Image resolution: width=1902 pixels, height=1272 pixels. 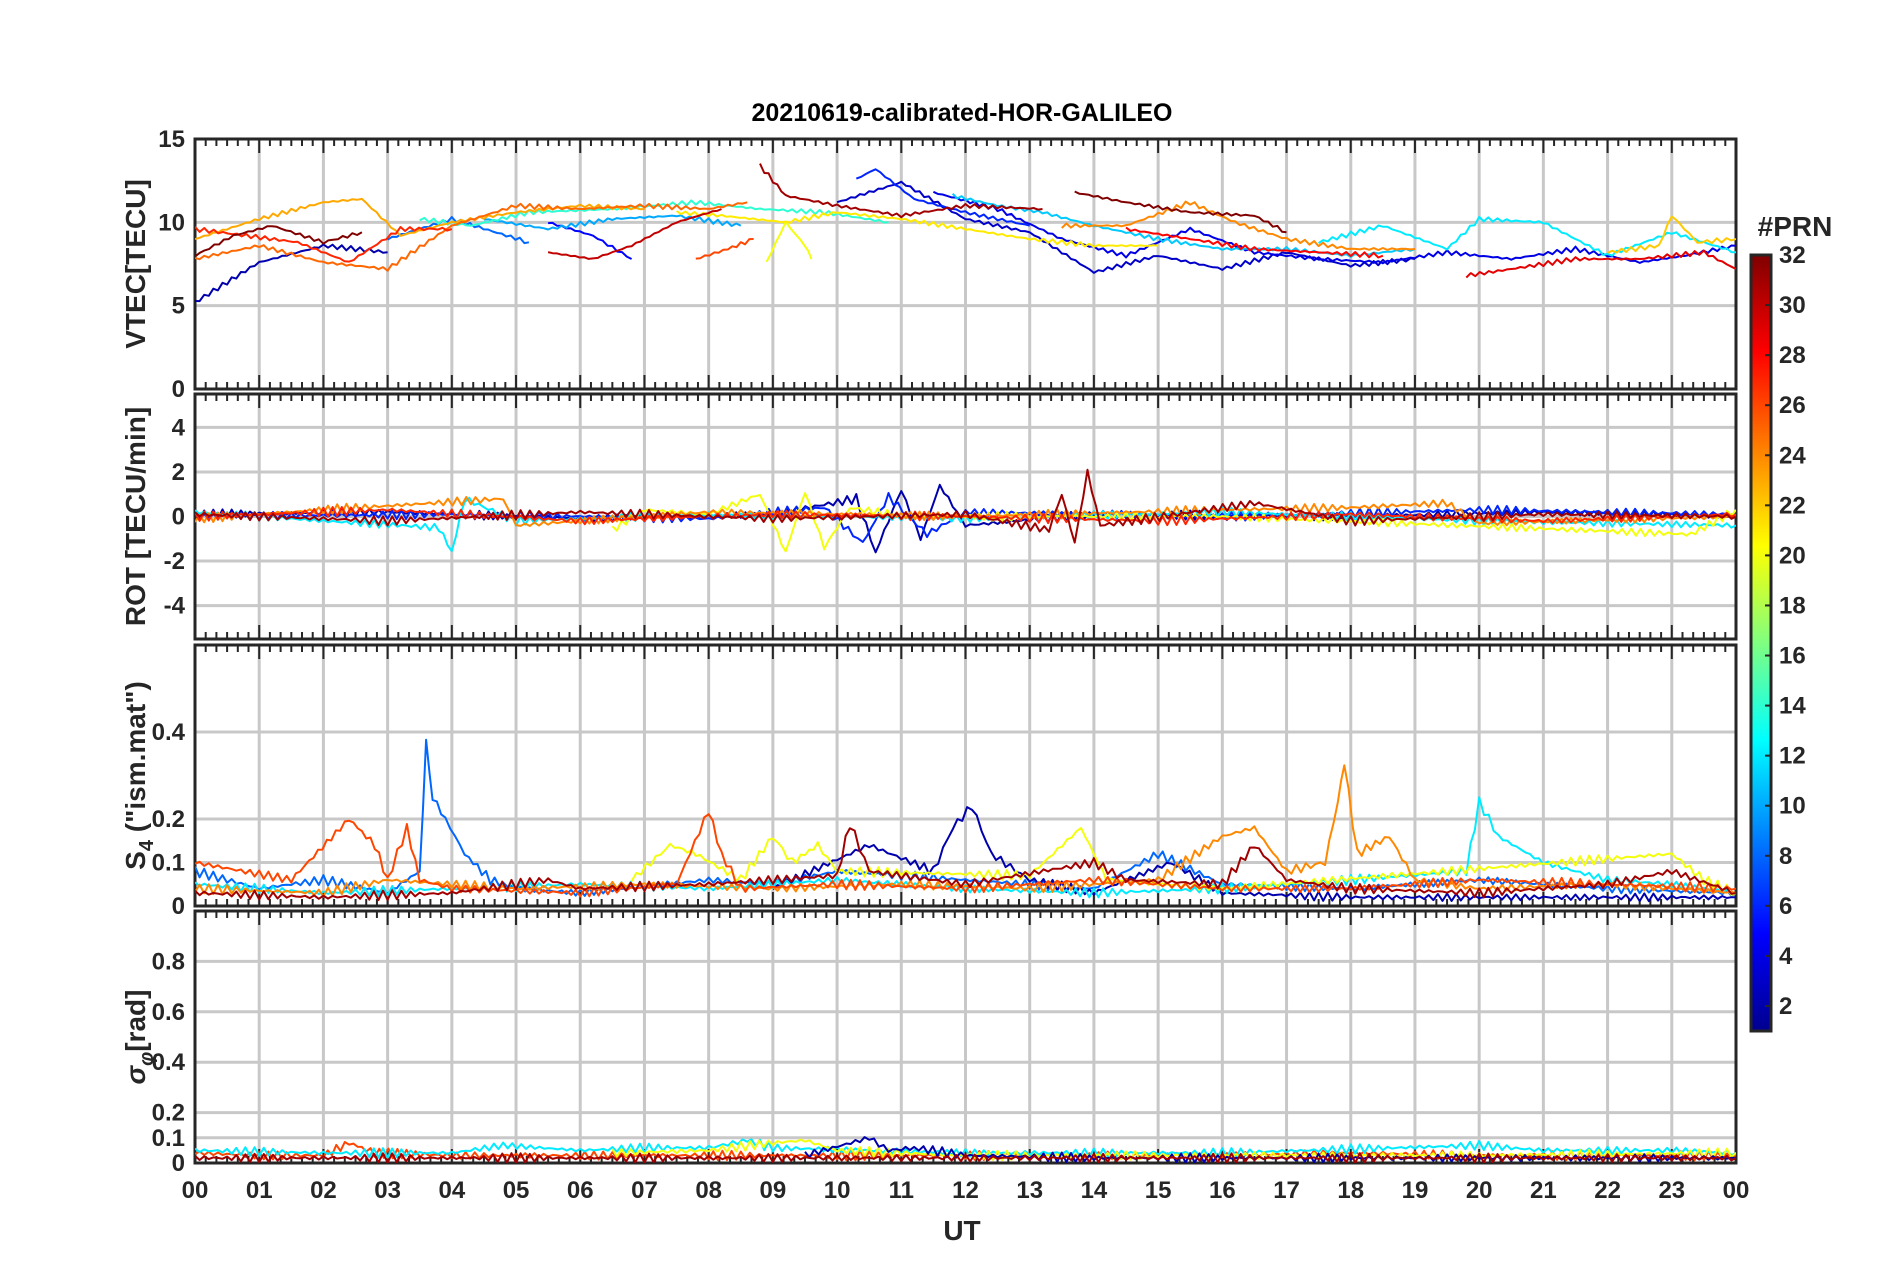 I want to click on x-tick-label: 01, so click(x=259, y=1190).